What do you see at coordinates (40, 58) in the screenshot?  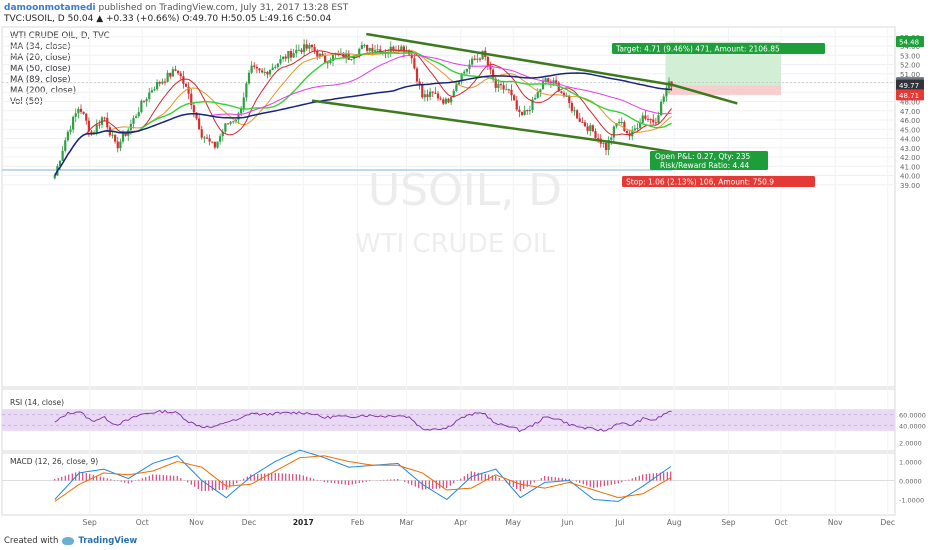 I see `legend-ma20: MA (20, close)` at bounding box center [40, 58].